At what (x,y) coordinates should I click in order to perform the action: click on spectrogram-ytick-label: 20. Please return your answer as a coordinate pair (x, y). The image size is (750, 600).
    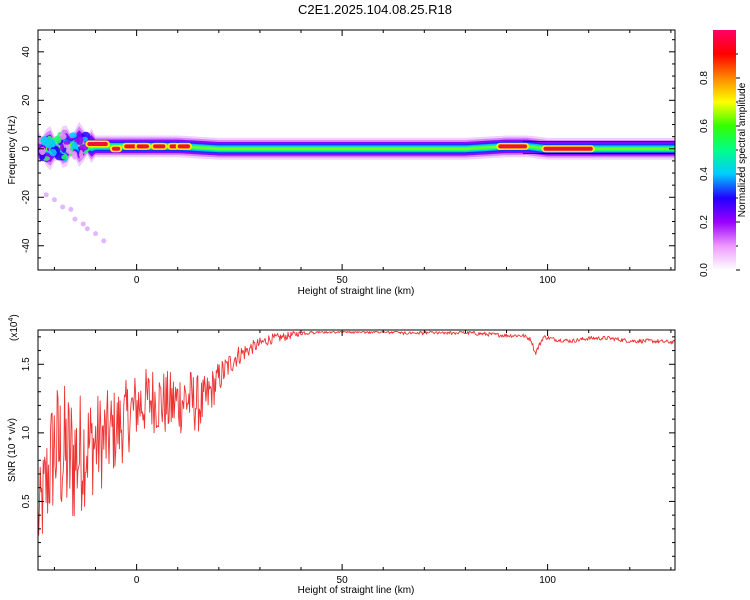
    Looking at the image, I should click on (26, 100).